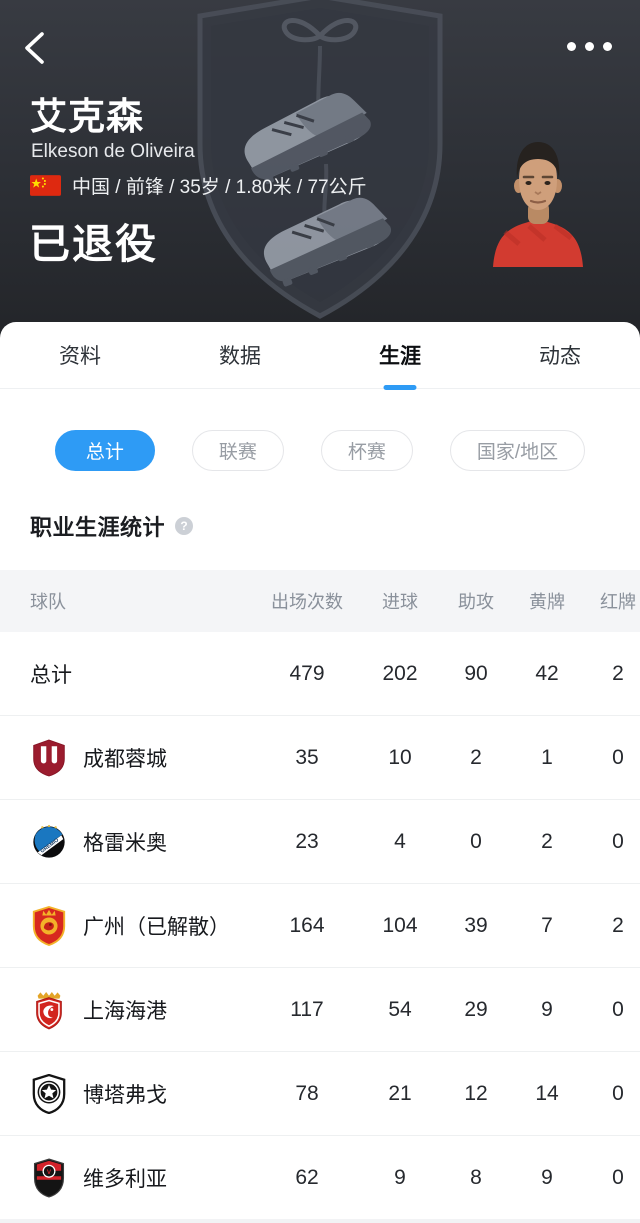 This screenshot has width=640, height=1223. What do you see at coordinates (49, 925) in the screenshot?
I see `guangzhou-club-crest-icon` at bounding box center [49, 925].